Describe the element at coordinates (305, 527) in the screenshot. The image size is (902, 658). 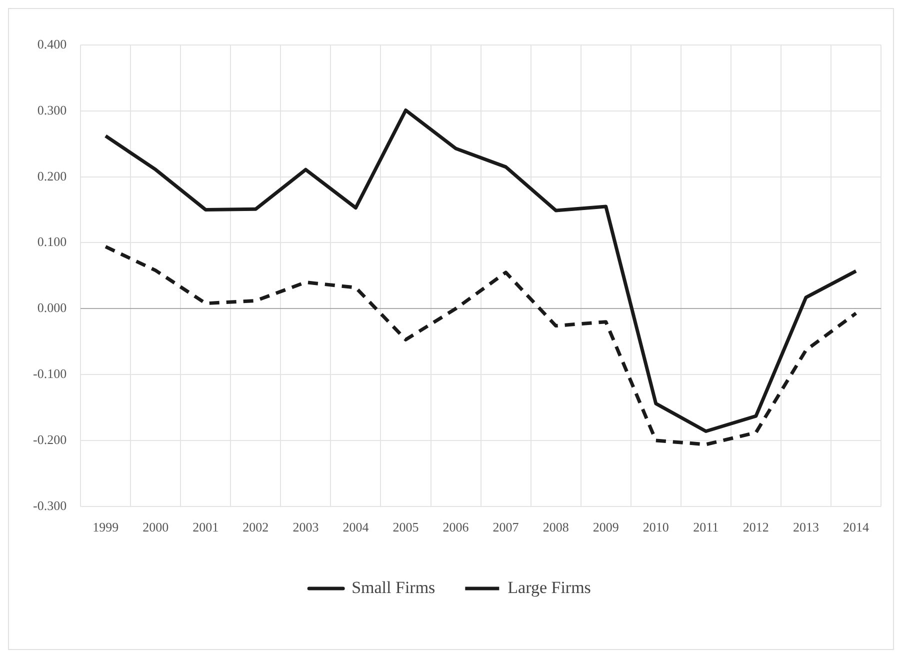
I see `x-tick-label: 2003` at that location.